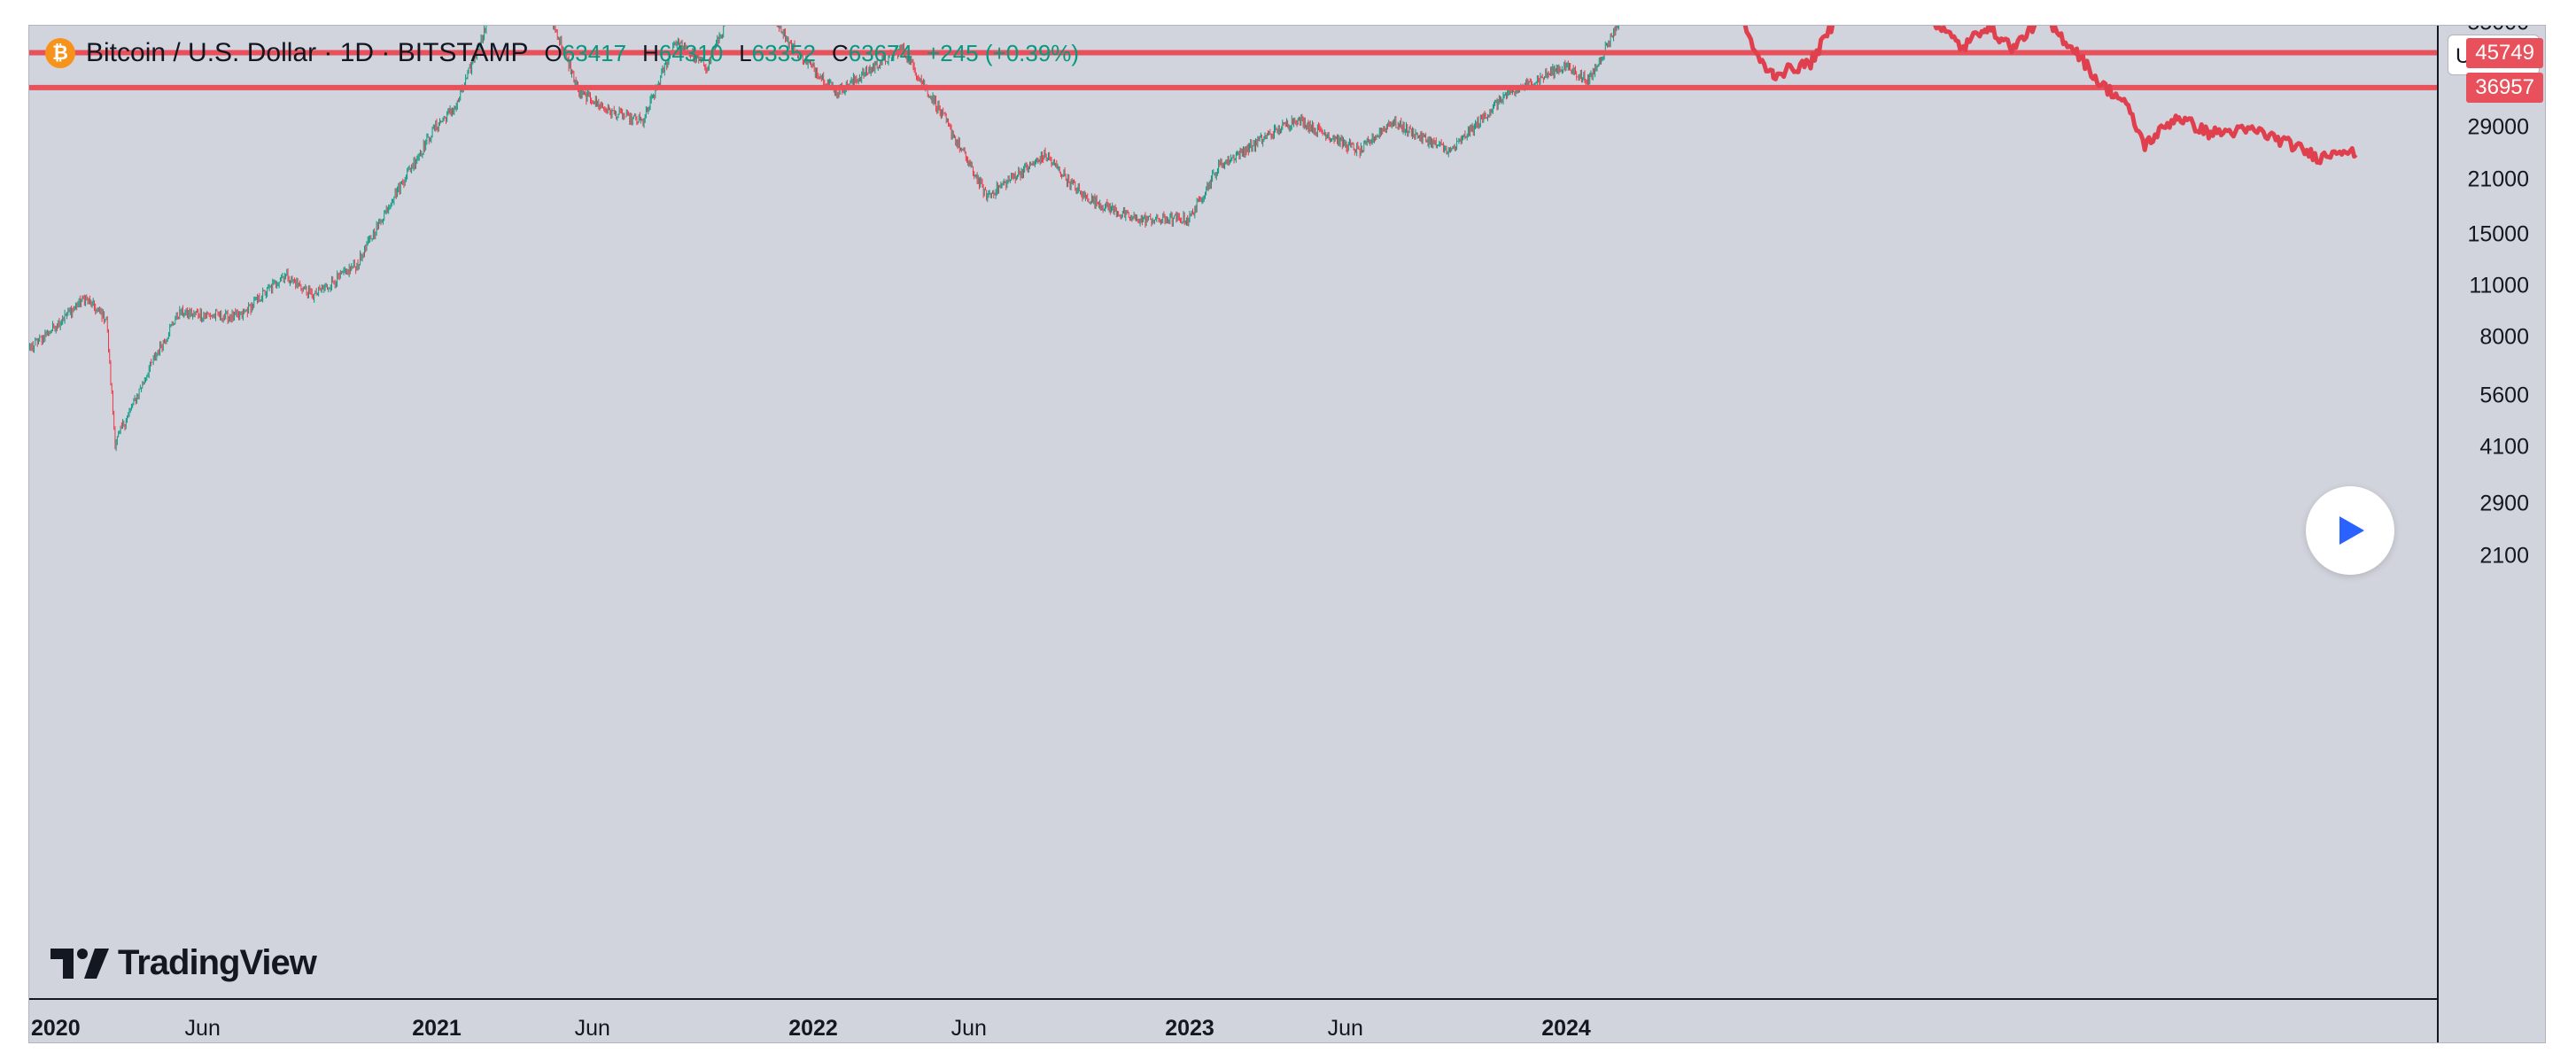 Image resolution: width=2576 pixels, height=1061 pixels. What do you see at coordinates (79, 963) in the screenshot?
I see `tradingview-logo-icon` at bounding box center [79, 963].